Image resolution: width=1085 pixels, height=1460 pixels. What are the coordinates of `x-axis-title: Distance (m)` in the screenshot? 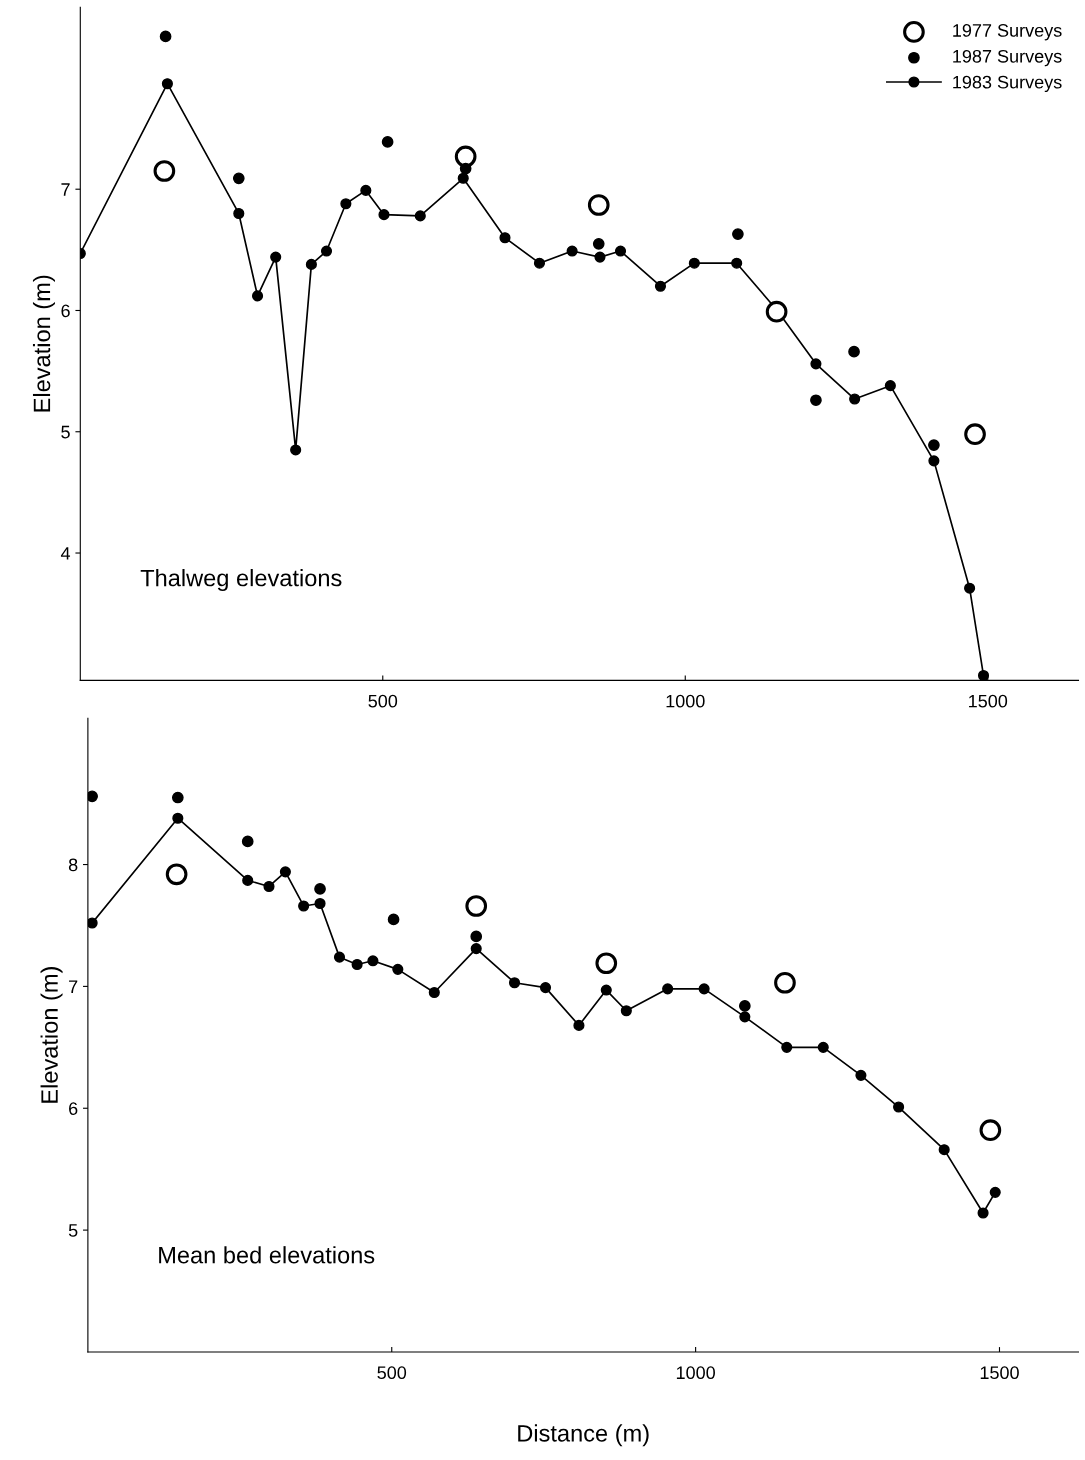 It's located at (583, 1435).